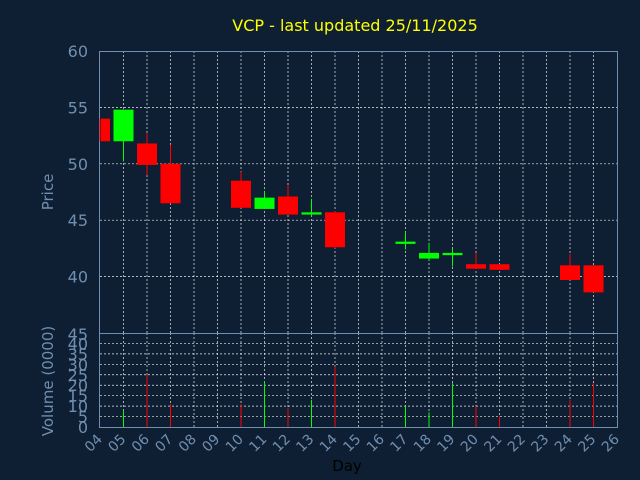 This screenshot has width=640, height=480. Describe the element at coordinates (282, 444) in the screenshot. I see `x-tick-label: 12` at that location.